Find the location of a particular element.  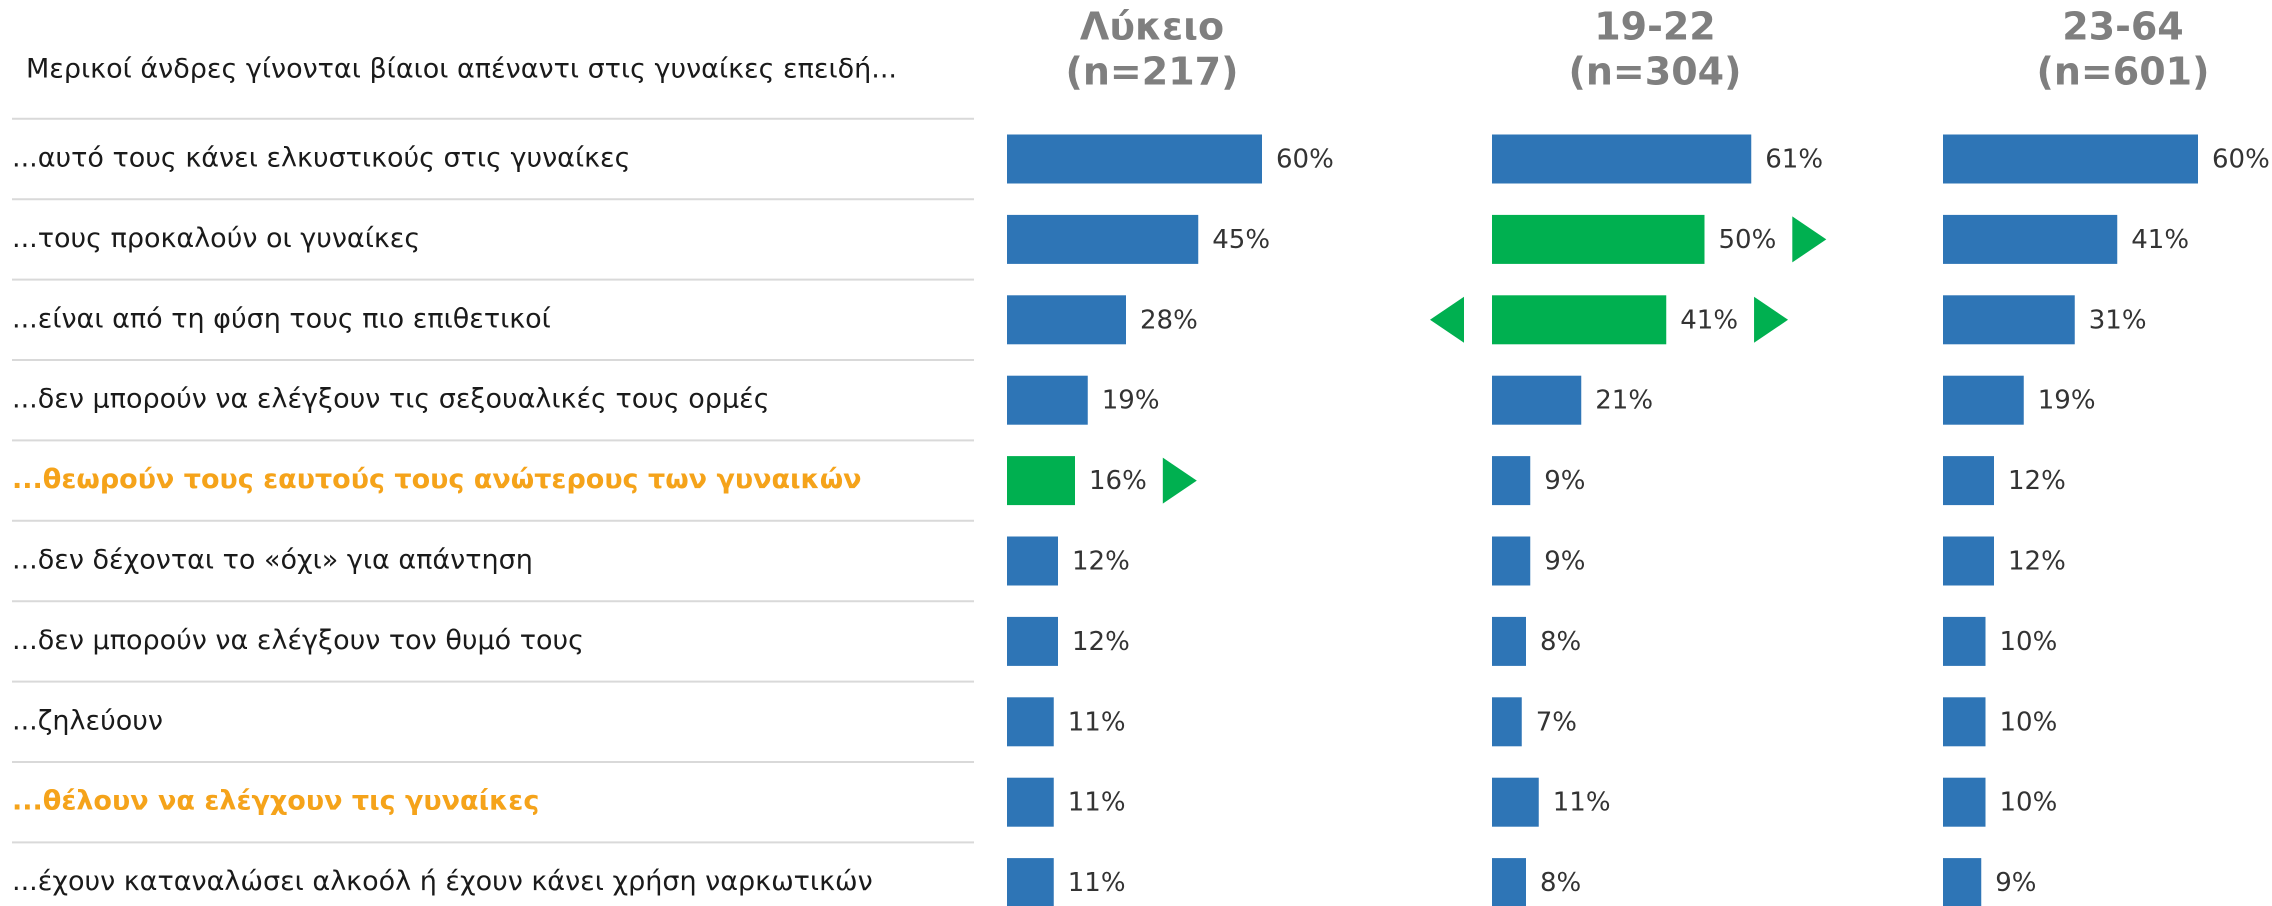

series-sample: (n=217) is located at coordinates (1152, 72).